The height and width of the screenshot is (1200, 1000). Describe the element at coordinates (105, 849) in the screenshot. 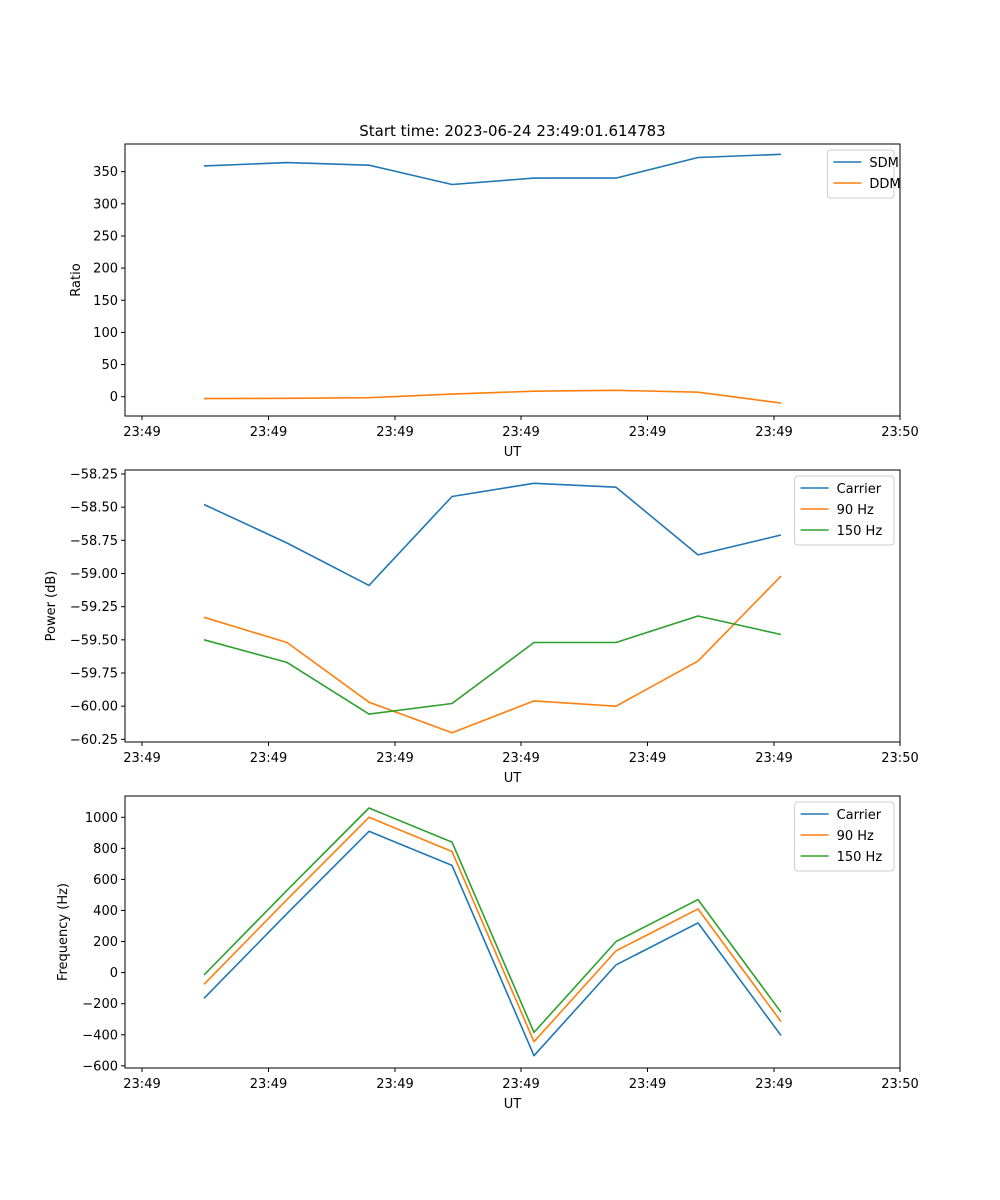

I see `y-tick-label: 800` at that location.